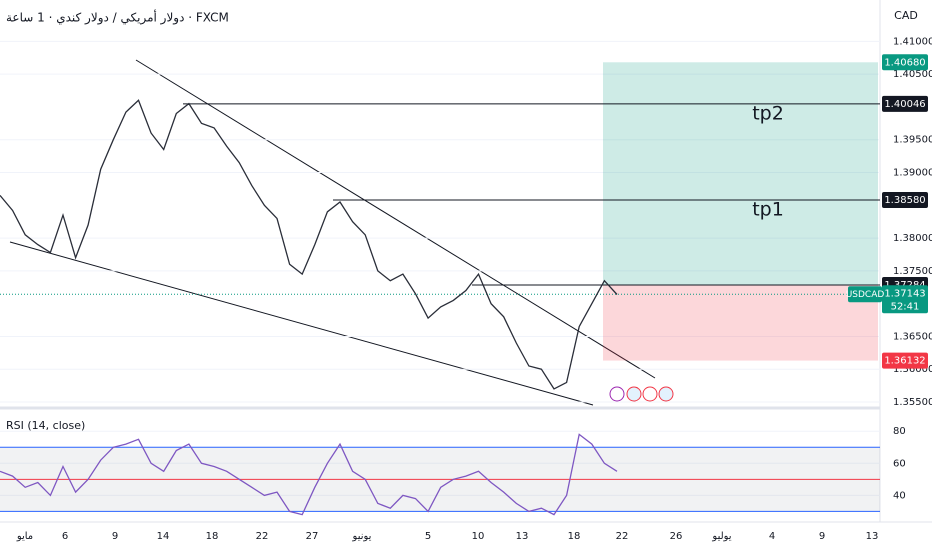 This screenshot has width=932, height=550. Describe the element at coordinates (312, 536) in the screenshot. I see `x-tick-label: 27` at that location.